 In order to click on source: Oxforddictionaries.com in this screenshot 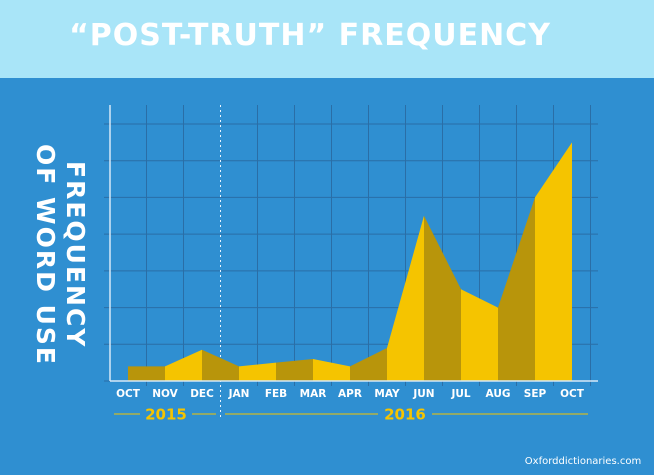, I will do `click(583, 461)`.